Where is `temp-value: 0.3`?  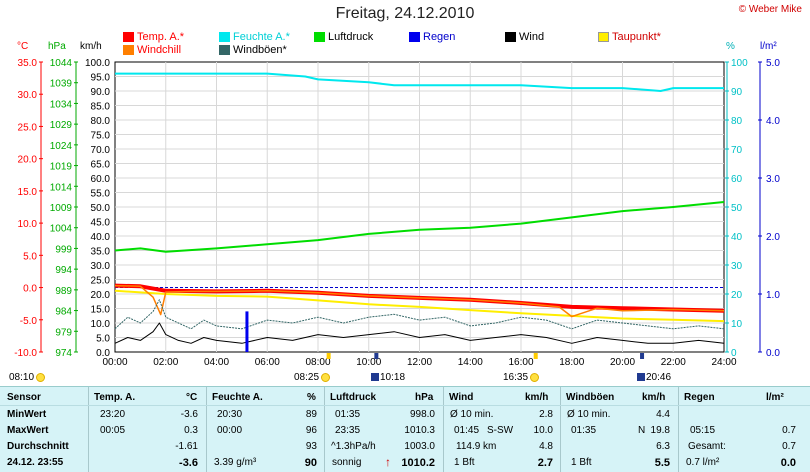
temp-value: 0.3 is located at coordinates (191, 430).